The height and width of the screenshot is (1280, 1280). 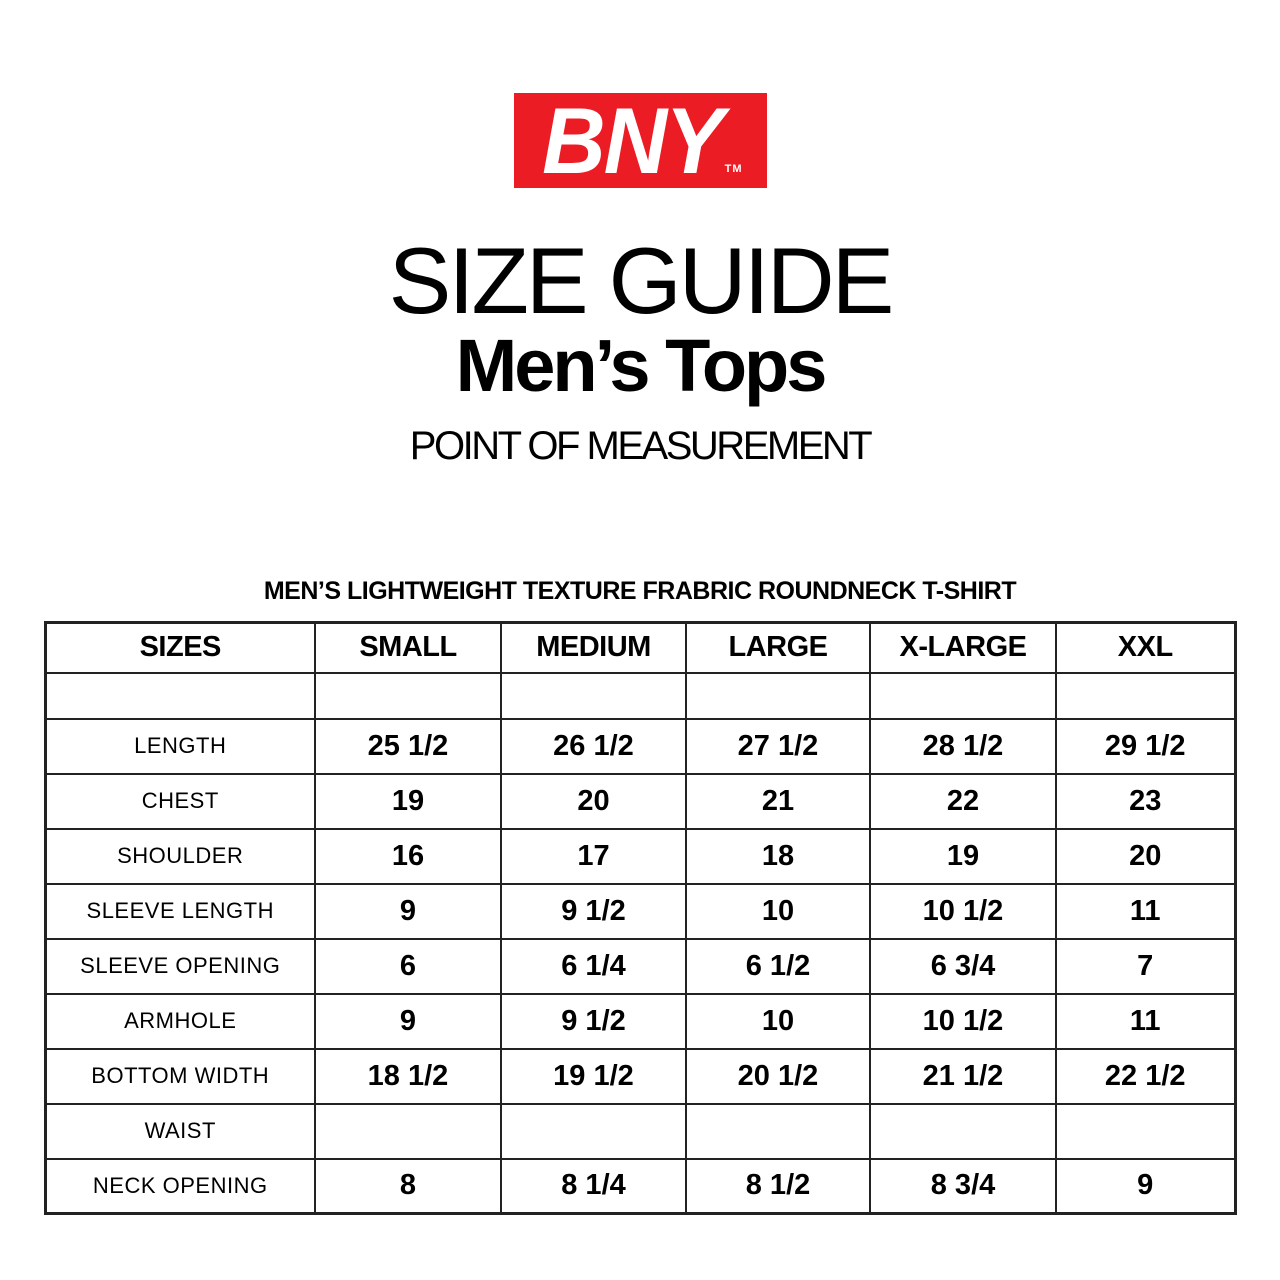 I want to click on row-label: ARMHOLE, so click(x=180, y=1021).